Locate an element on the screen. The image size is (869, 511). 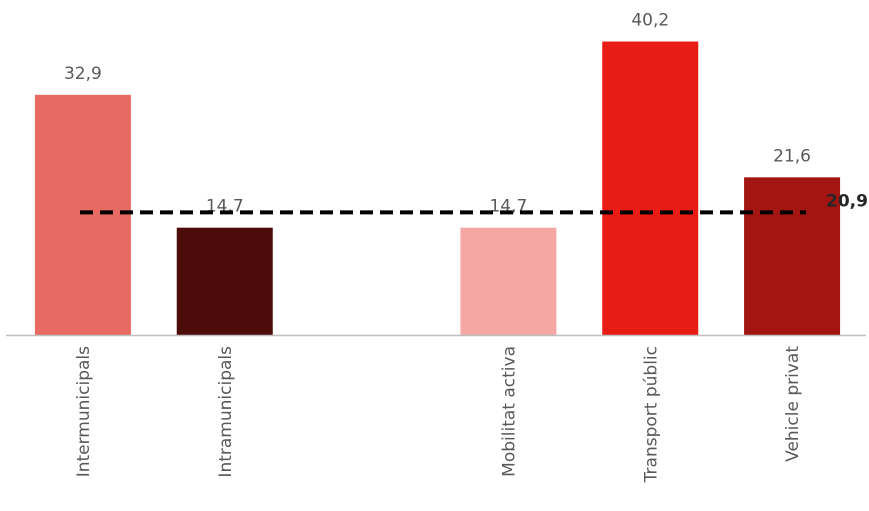
bar-intermunicipals is located at coordinates (82, 214).